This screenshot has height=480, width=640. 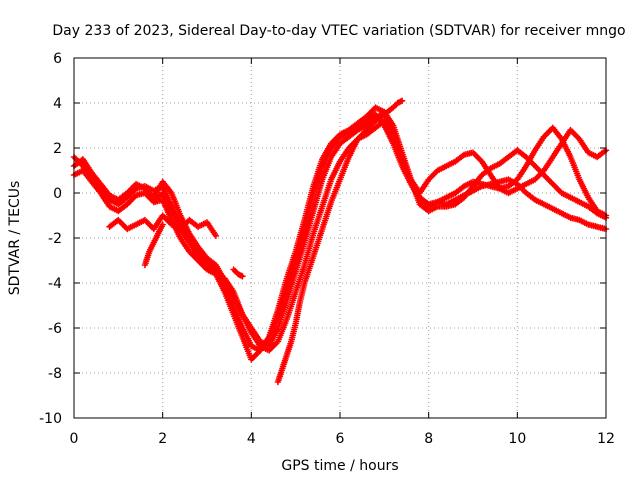 What do you see at coordinates (55, 374) in the screenshot?
I see `y-tick-label: -8` at bounding box center [55, 374].